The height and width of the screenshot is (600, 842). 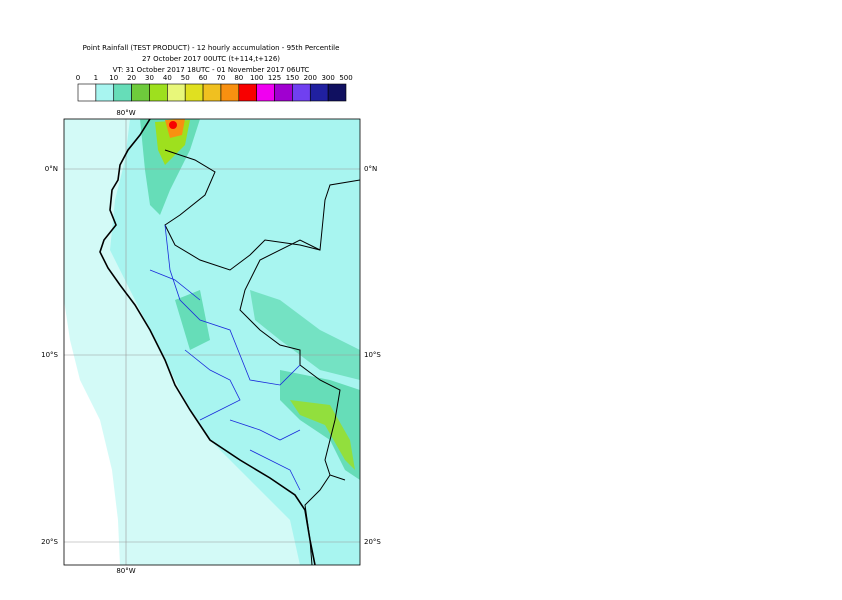 I want to click on base-time: 27 October 2017 00UTC (t+114,t+126), so click(x=211, y=59).